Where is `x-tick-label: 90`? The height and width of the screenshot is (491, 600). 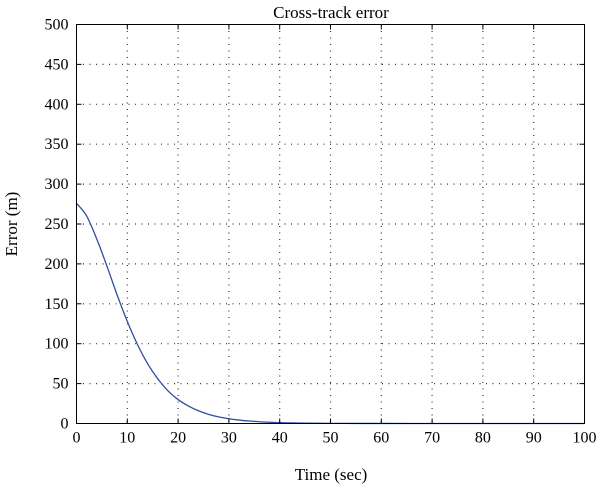
x-tick-label: 90 is located at coordinates (534, 438).